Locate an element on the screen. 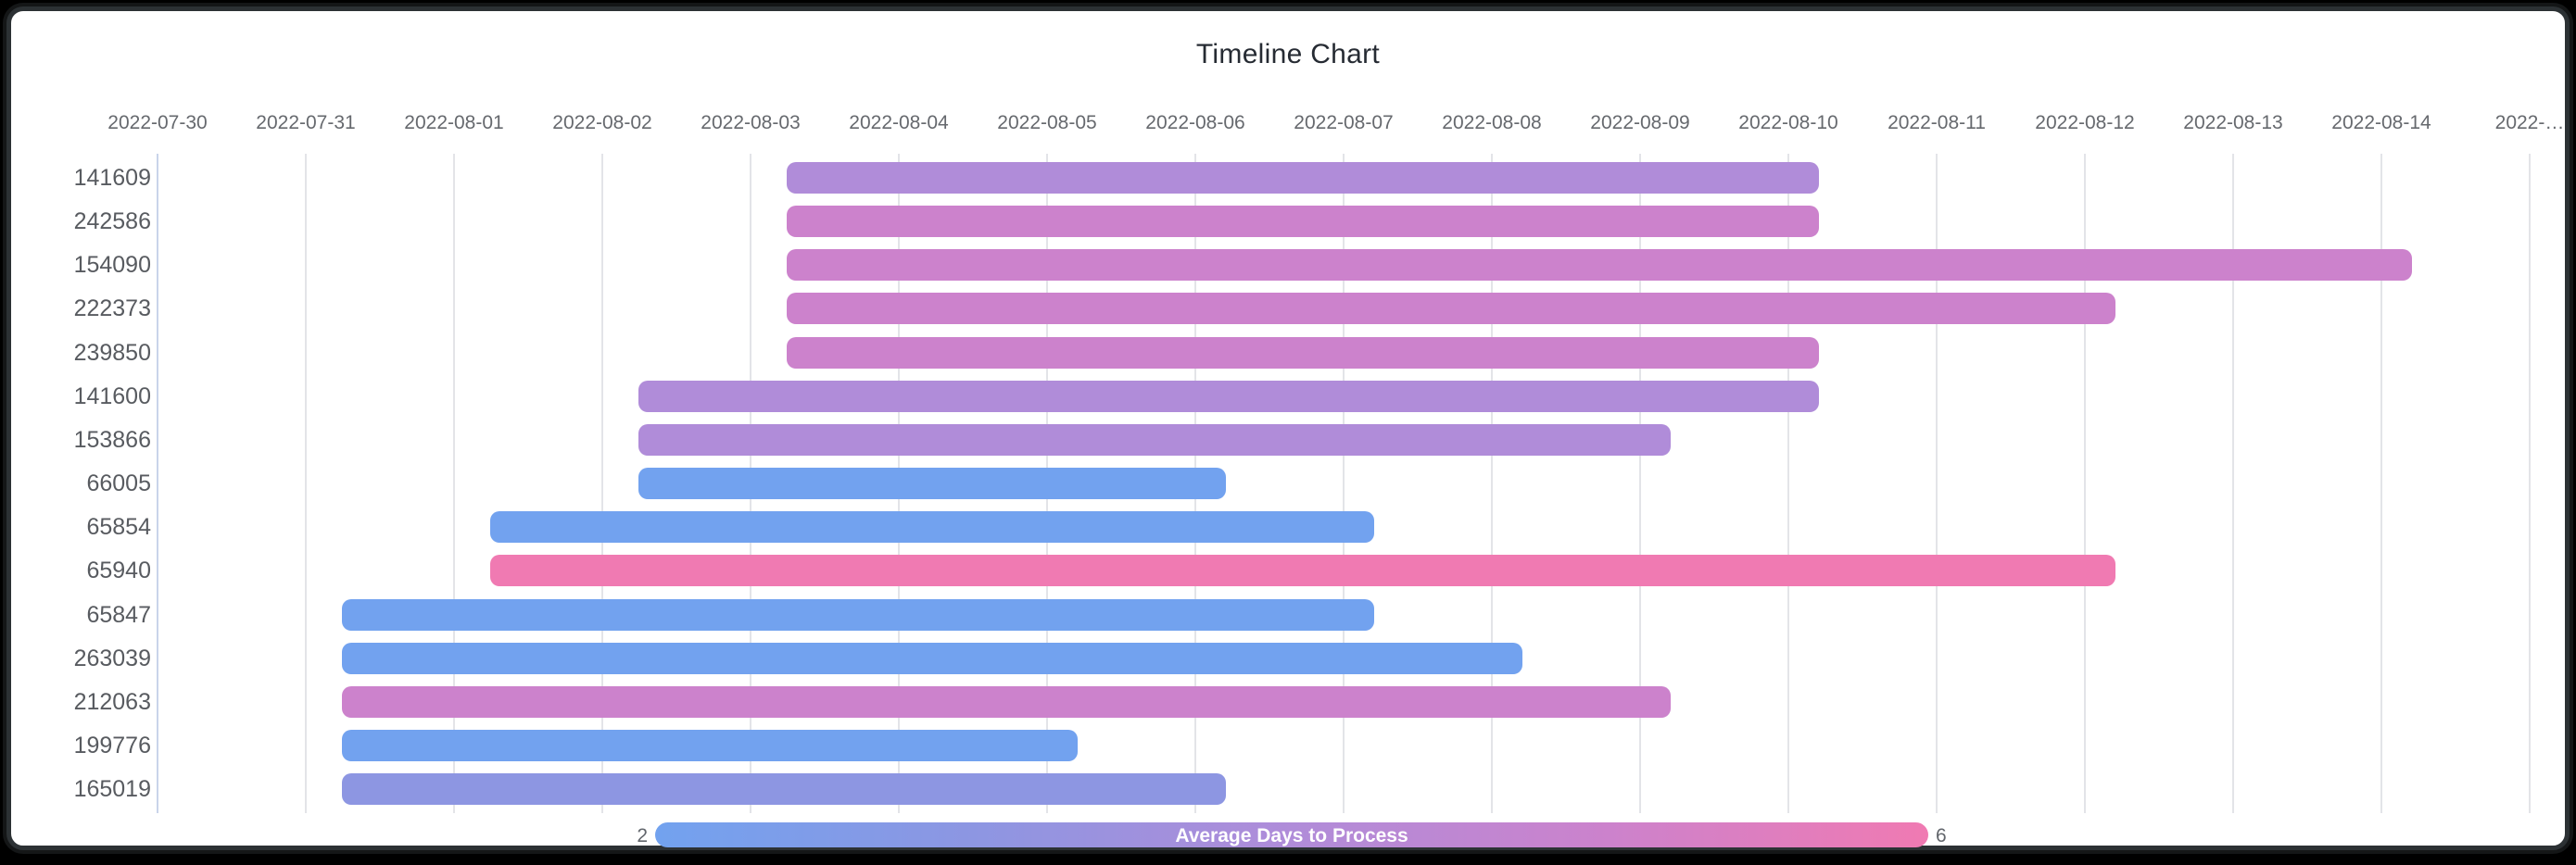 Image resolution: width=2576 pixels, height=865 pixels. x-tick-label: 2022-08-11 is located at coordinates (1937, 122).